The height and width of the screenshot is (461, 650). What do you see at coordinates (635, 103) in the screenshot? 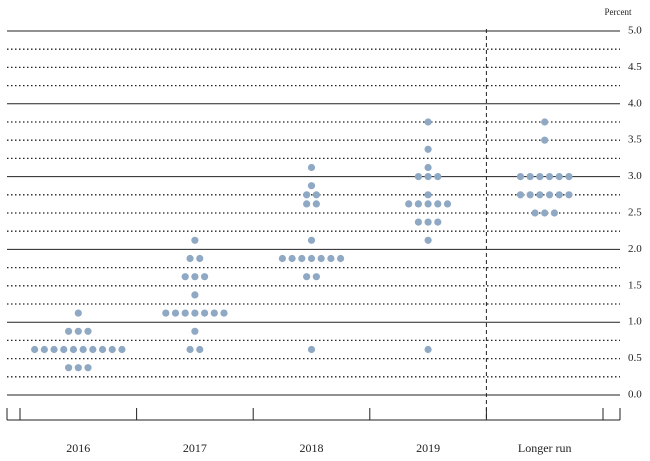
I see `y-tick-label: 4.0` at bounding box center [635, 103].